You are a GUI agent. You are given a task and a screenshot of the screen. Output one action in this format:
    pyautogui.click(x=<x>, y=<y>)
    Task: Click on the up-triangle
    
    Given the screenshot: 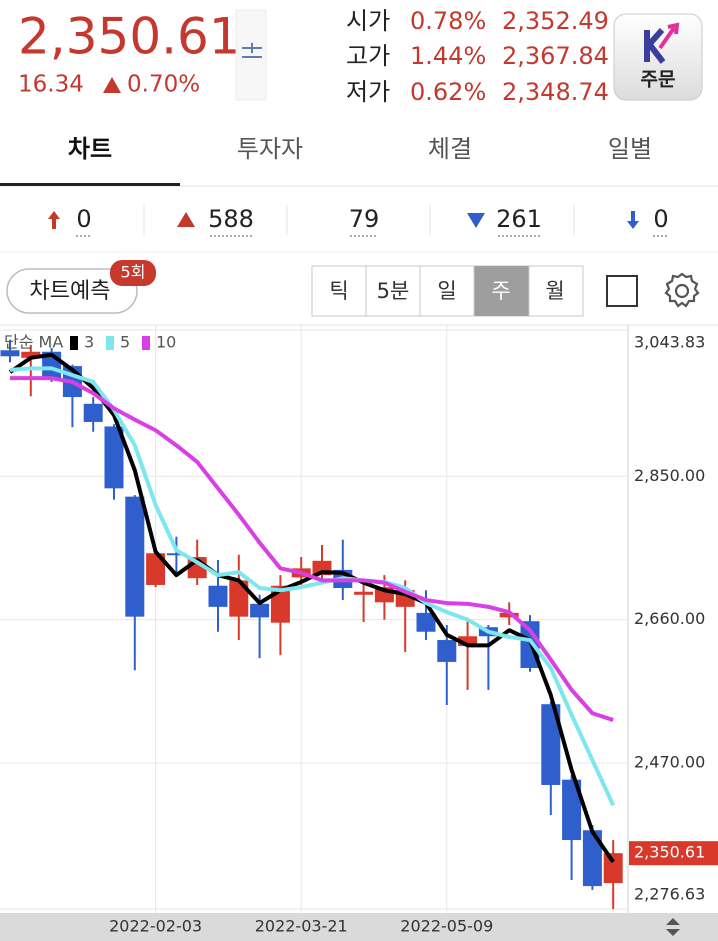 What is the action you would take?
    pyautogui.click(x=112, y=85)
    